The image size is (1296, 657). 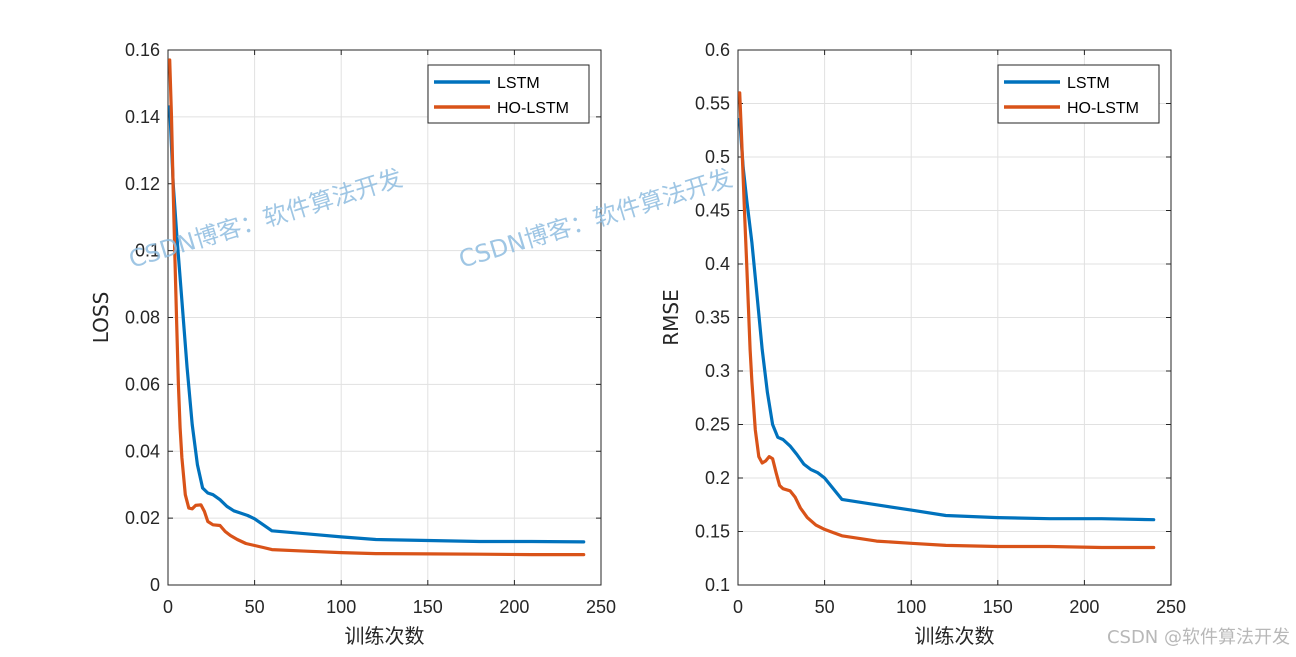 What do you see at coordinates (671, 317) in the screenshot?
I see `y-axis-label: RMSE` at bounding box center [671, 317].